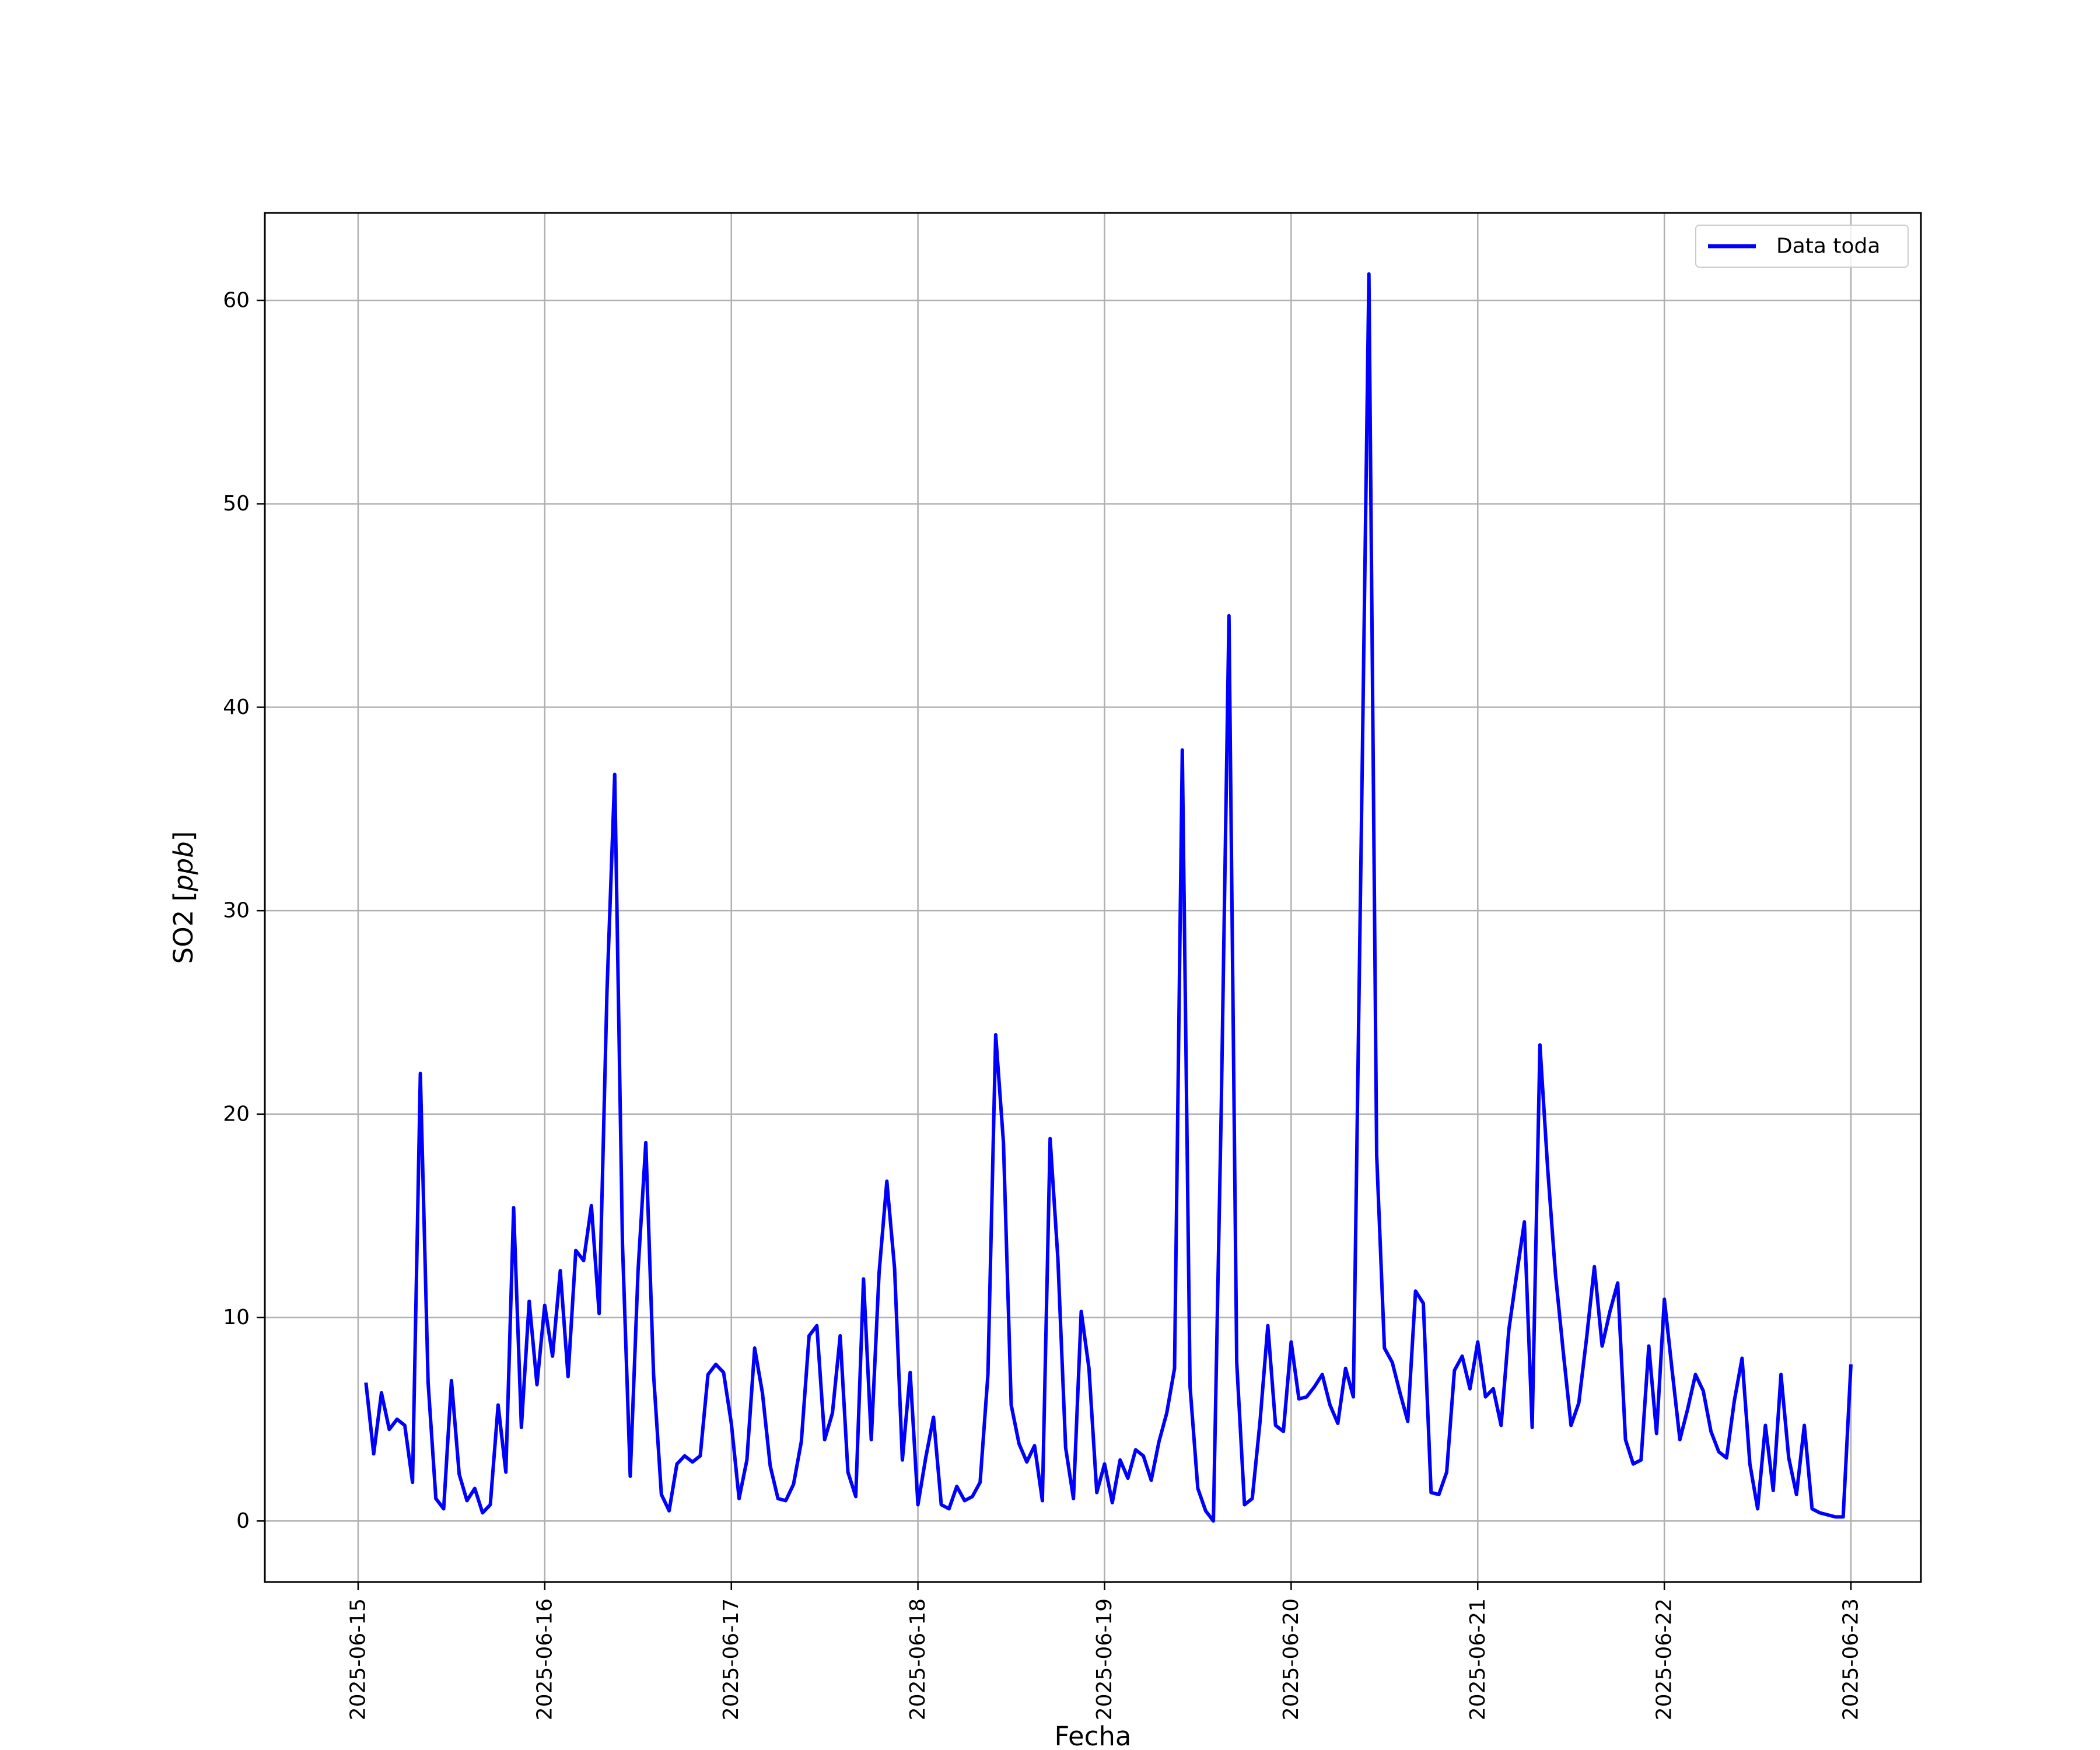  Describe the element at coordinates (358, 1659) in the screenshot. I see `x-tick-label-0: 2025-06-15` at that location.